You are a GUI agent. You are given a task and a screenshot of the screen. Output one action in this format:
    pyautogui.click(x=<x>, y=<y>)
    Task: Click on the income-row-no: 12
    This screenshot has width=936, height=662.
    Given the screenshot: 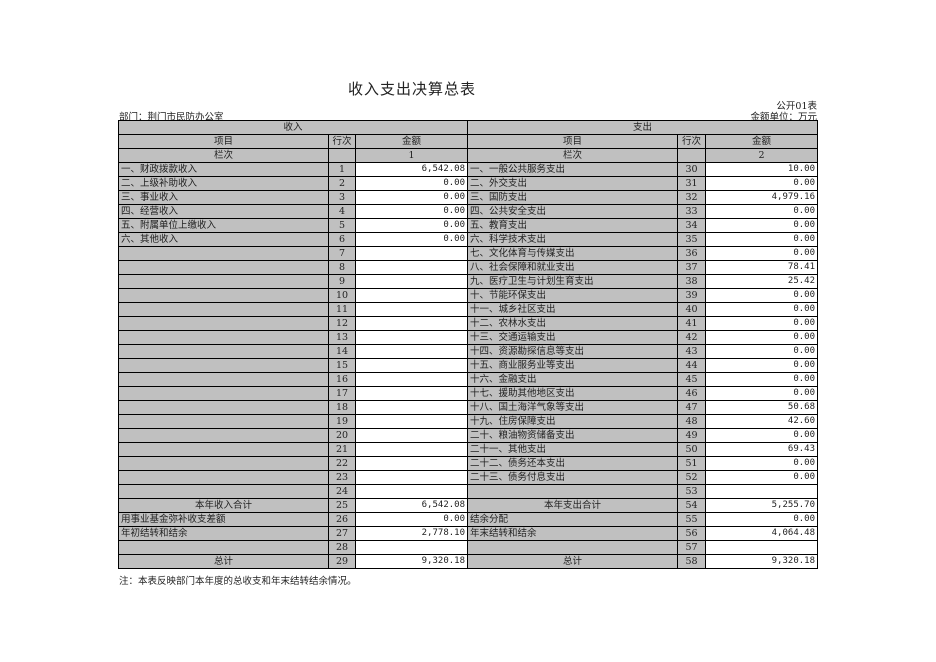 What is the action you would take?
    pyautogui.click(x=342, y=323)
    